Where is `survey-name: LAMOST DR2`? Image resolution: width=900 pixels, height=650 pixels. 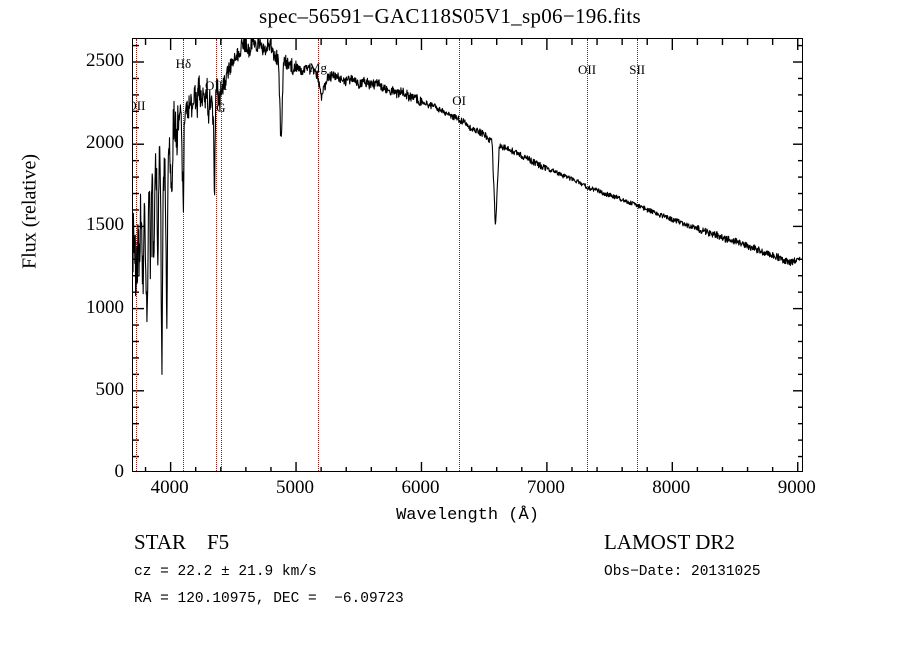
survey-name: LAMOST DR2 is located at coordinates (669, 542).